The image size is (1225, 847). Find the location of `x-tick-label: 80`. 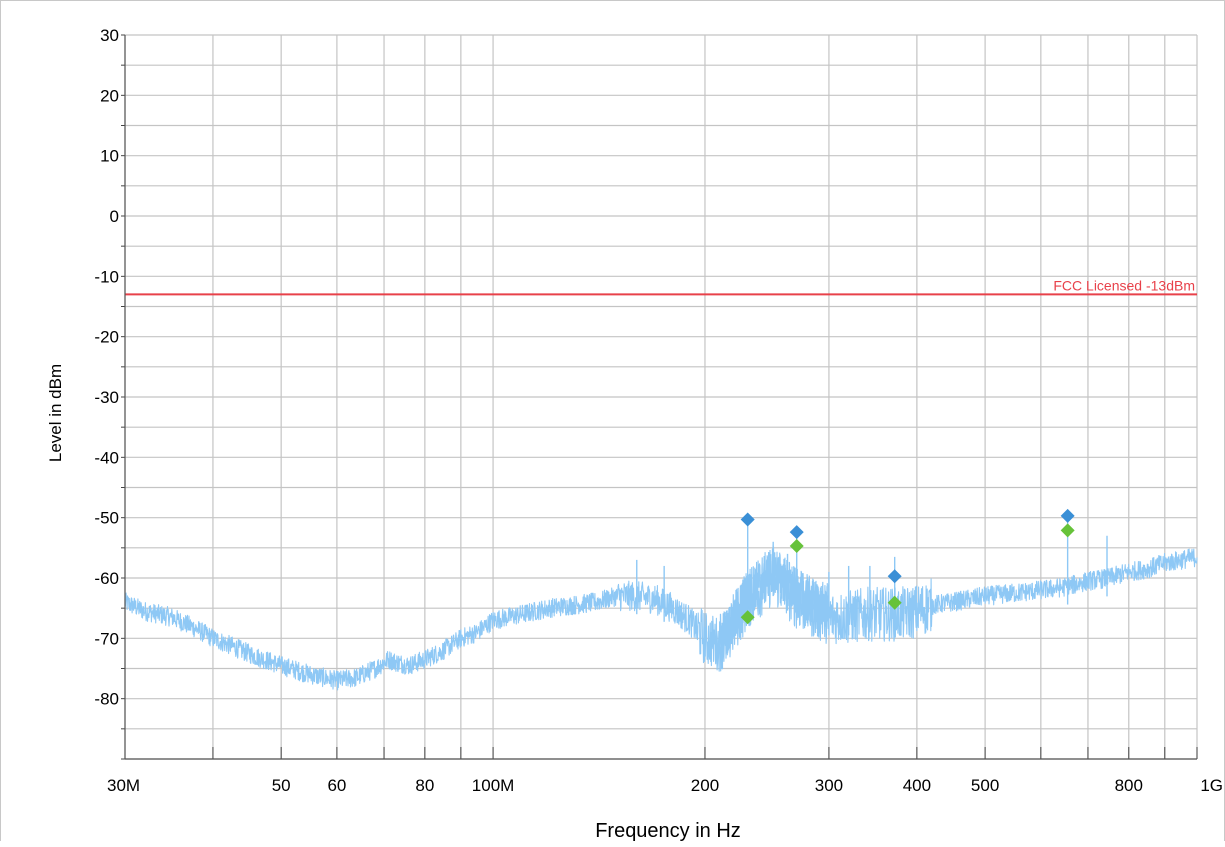

x-tick-label: 80 is located at coordinates (424, 785).